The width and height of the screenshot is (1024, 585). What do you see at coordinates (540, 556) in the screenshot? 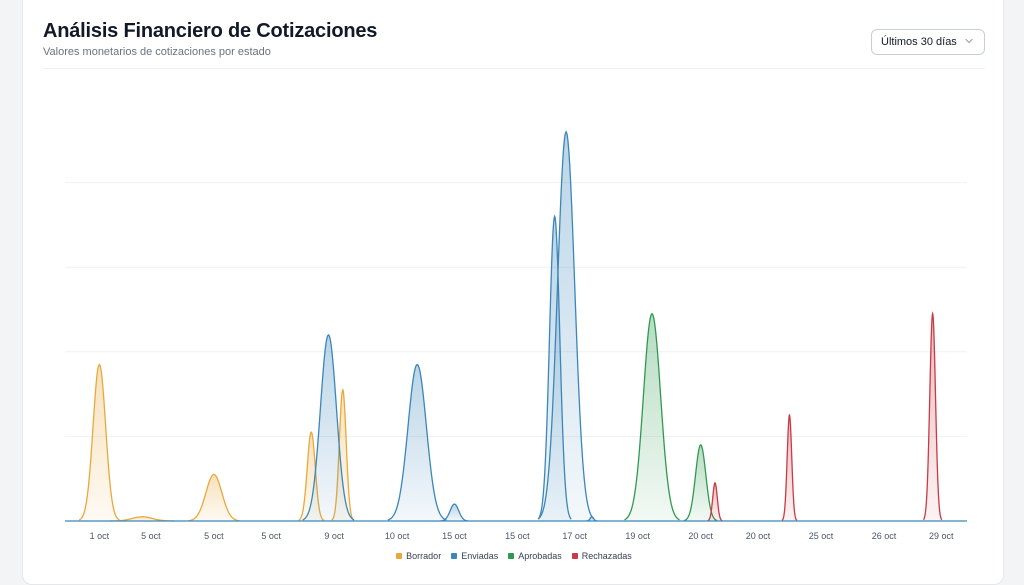
I see `legend-label: Aprobadas` at bounding box center [540, 556].